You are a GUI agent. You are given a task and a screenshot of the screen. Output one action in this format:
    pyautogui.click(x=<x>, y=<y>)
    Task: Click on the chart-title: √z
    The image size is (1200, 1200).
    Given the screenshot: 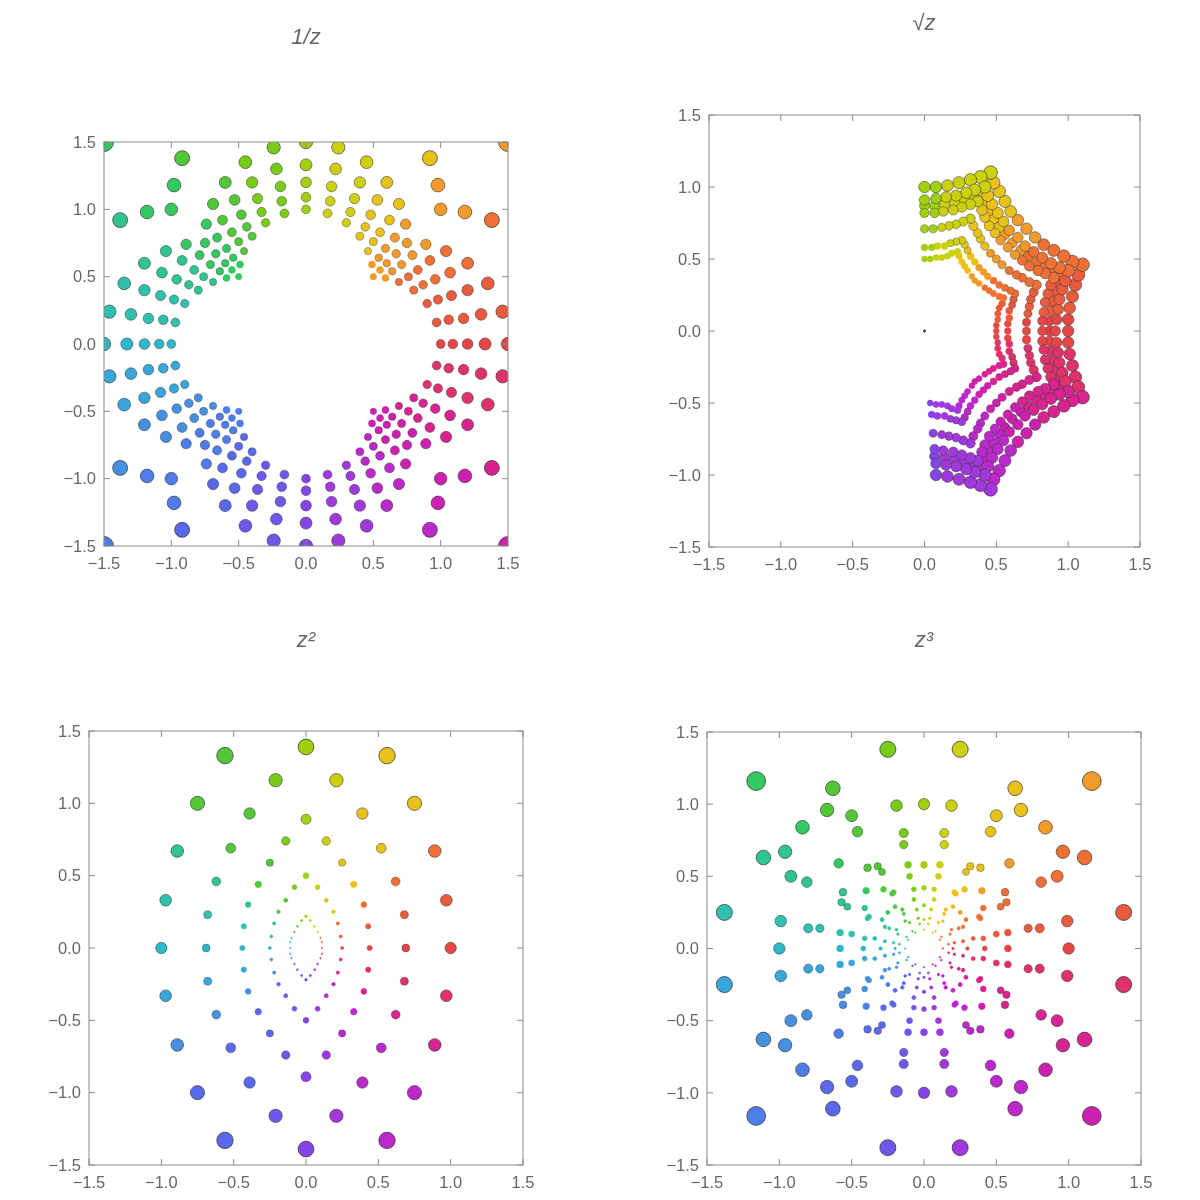 What is the action you would take?
    pyautogui.click(x=924, y=22)
    